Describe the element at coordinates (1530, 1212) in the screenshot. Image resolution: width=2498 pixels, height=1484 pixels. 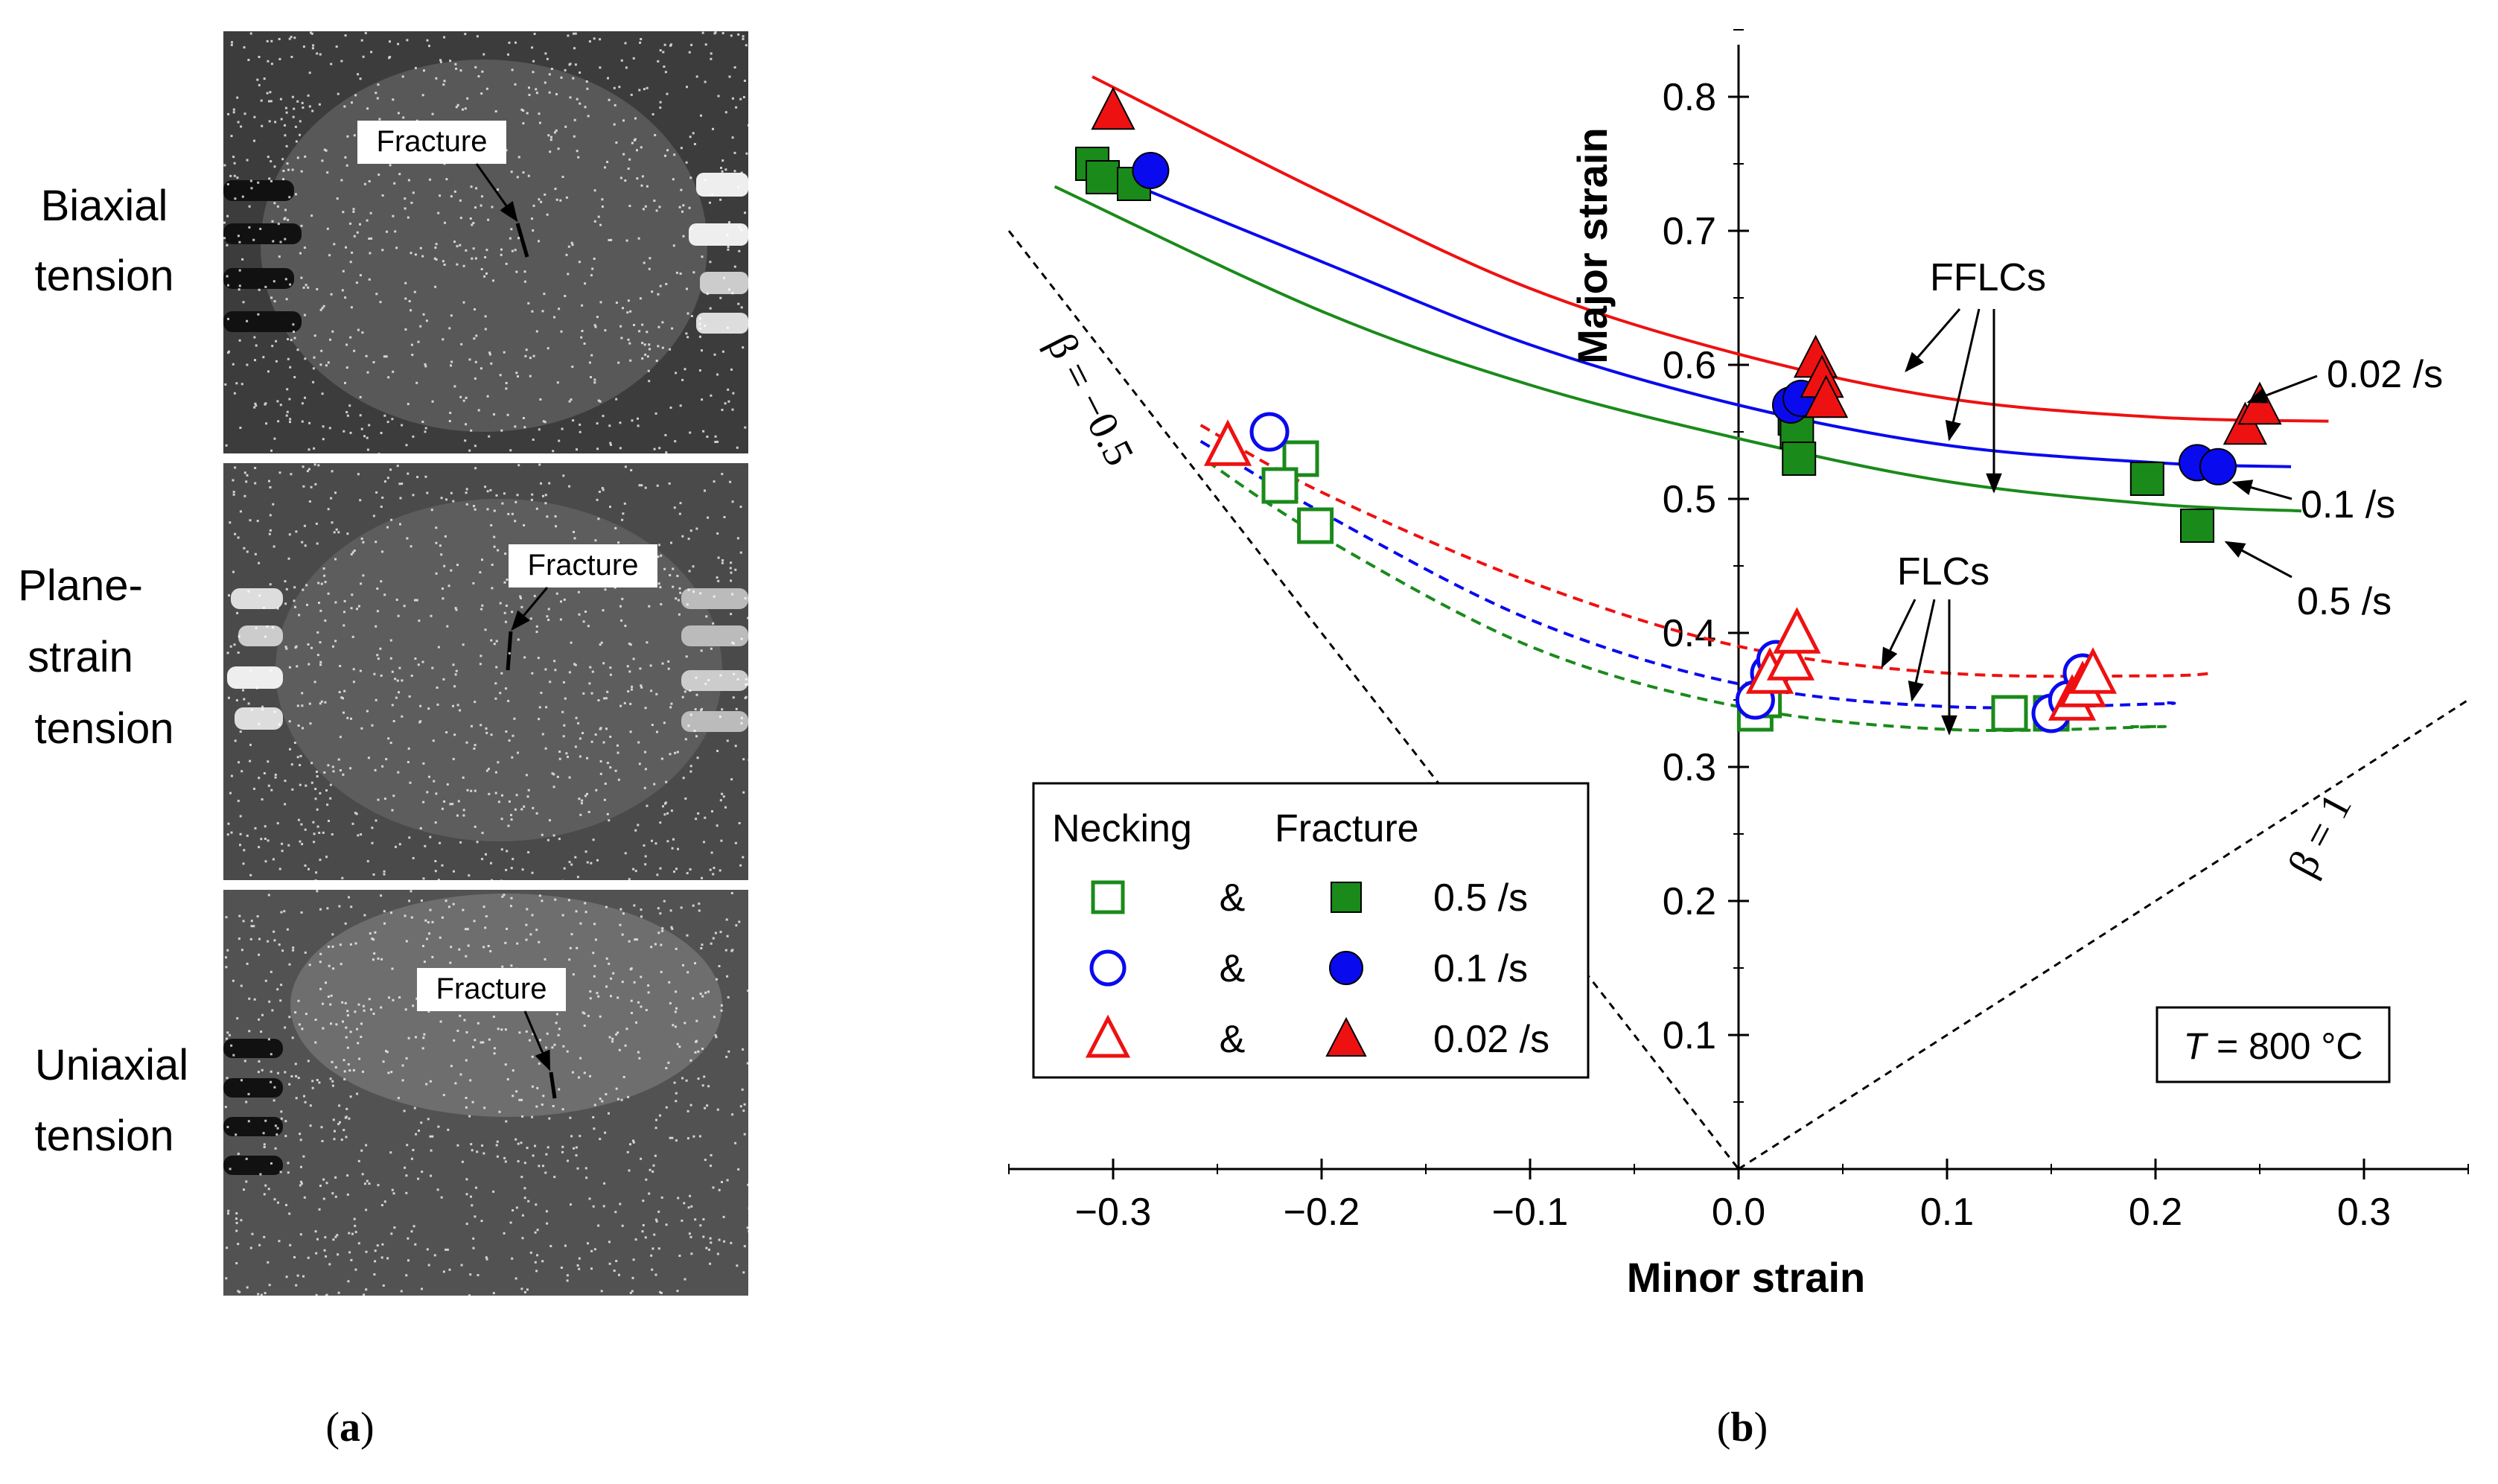
I see `x-tick-label: −0.1` at that location.